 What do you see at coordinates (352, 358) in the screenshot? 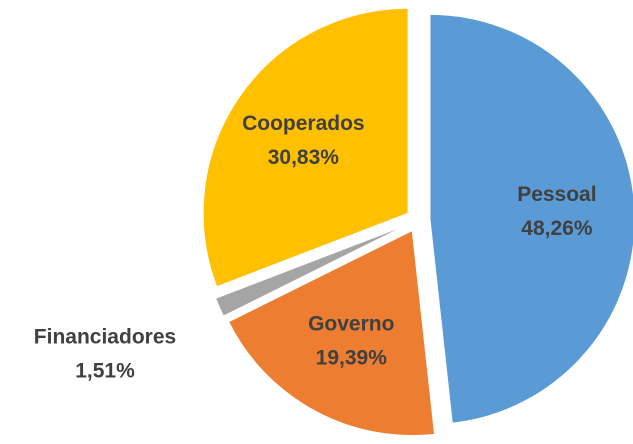
I see `slice-value-label: 19,39%` at bounding box center [352, 358].